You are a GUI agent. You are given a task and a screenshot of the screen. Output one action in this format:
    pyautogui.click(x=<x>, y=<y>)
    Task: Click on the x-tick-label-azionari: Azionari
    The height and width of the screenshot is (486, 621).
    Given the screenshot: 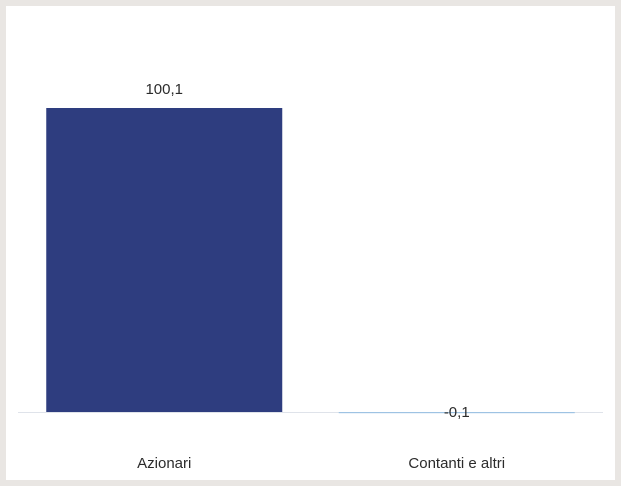 What is the action you would take?
    pyautogui.click(x=164, y=463)
    